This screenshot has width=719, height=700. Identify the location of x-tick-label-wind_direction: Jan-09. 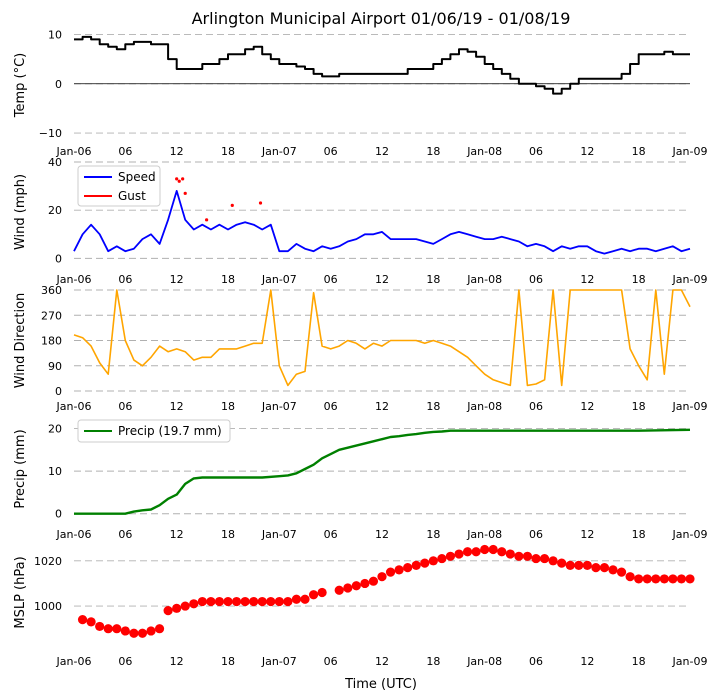
(690, 406).